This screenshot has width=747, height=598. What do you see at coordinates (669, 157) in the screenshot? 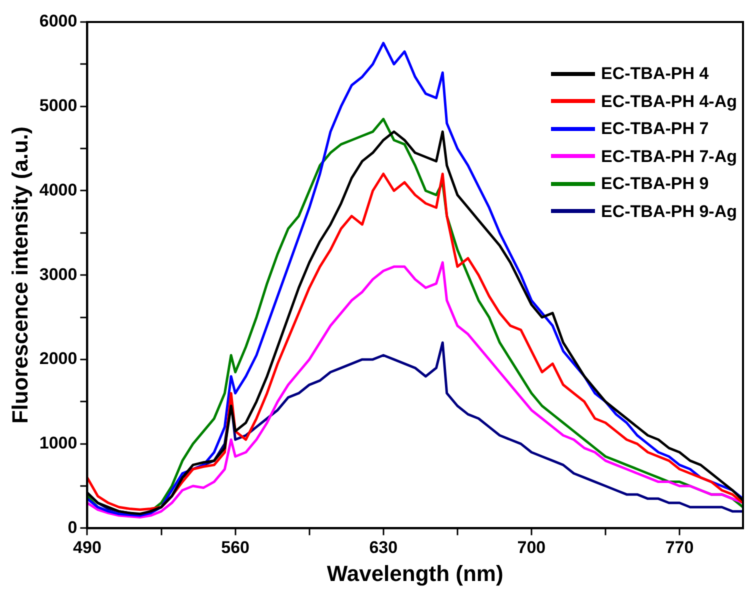
I see `legend-label: EC-TBA-PH 7-Ag` at bounding box center [669, 157].